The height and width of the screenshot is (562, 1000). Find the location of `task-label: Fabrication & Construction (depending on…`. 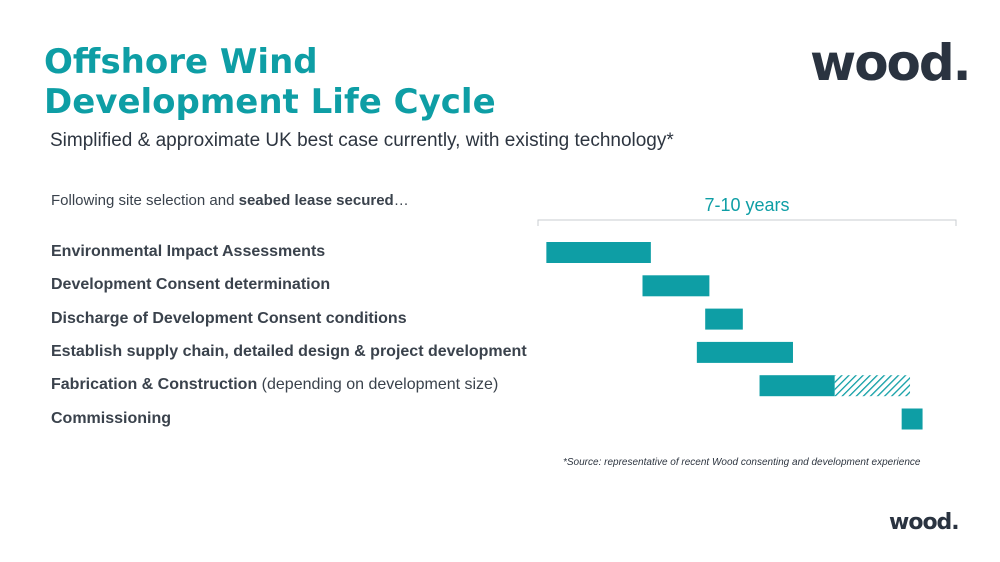

task-label: Fabrication & Construction (depending on… is located at coordinates (274, 385).